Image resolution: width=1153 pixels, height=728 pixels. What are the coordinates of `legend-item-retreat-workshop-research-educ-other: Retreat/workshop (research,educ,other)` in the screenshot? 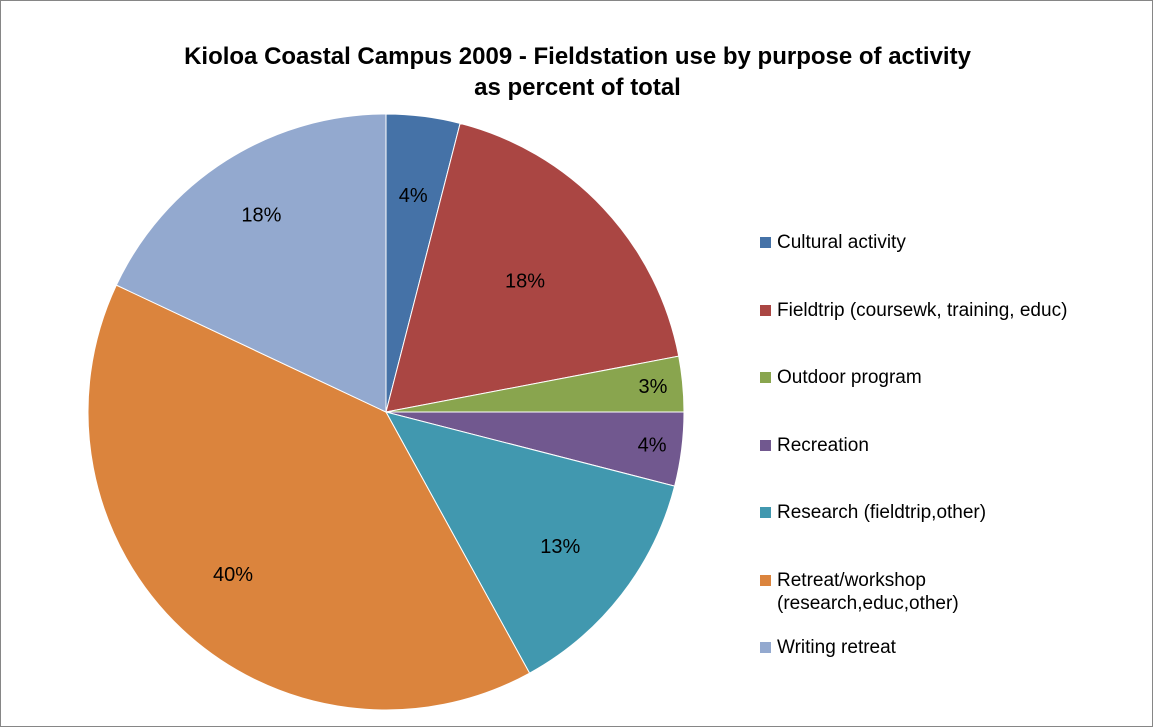 It's located at (859, 592).